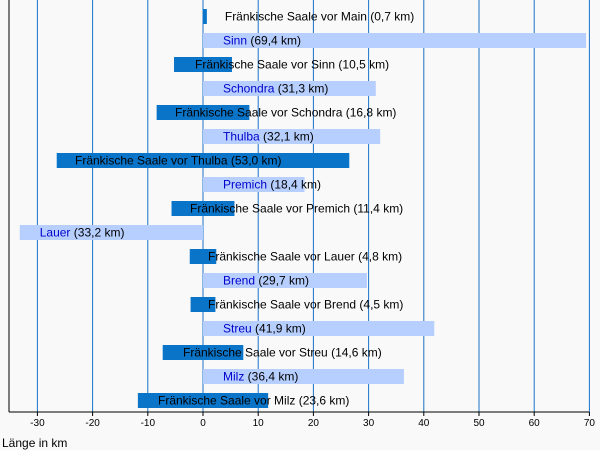  What do you see at coordinates (535, 423) in the screenshot?
I see `x-tick-label: 60` at bounding box center [535, 423].